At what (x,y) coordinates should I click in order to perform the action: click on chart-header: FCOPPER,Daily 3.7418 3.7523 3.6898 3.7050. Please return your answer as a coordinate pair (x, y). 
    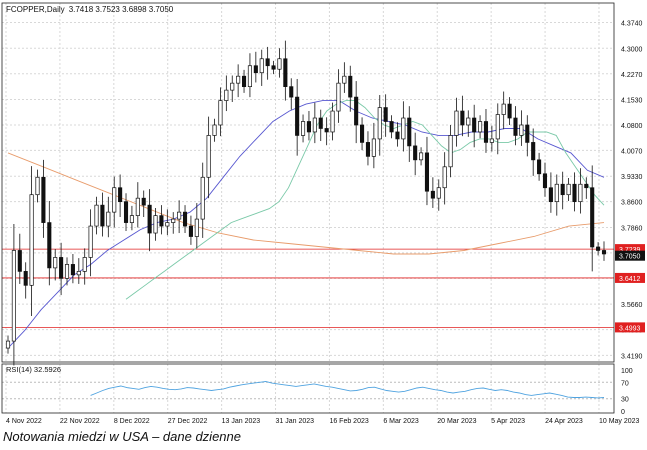
    Looking at the image, I should click on (90, 9).